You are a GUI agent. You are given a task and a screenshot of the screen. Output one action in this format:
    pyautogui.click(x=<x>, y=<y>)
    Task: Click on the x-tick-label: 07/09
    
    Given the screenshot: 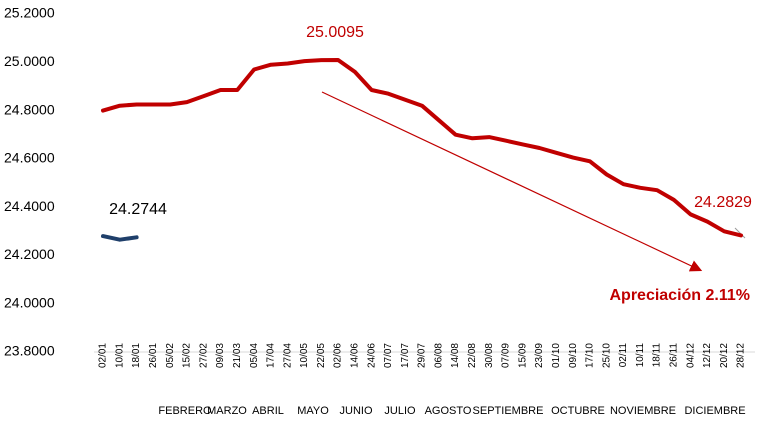 What is the action you would take?
    pyautogui.click(x=506, y=355)
    